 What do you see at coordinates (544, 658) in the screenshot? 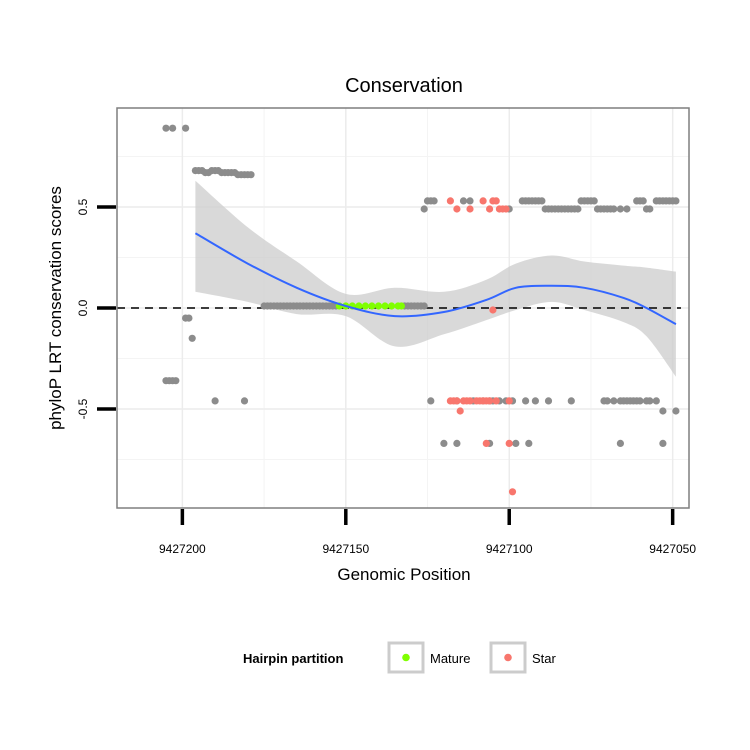
I see `legend-label-star: Star` at bounding box center [544, 658].